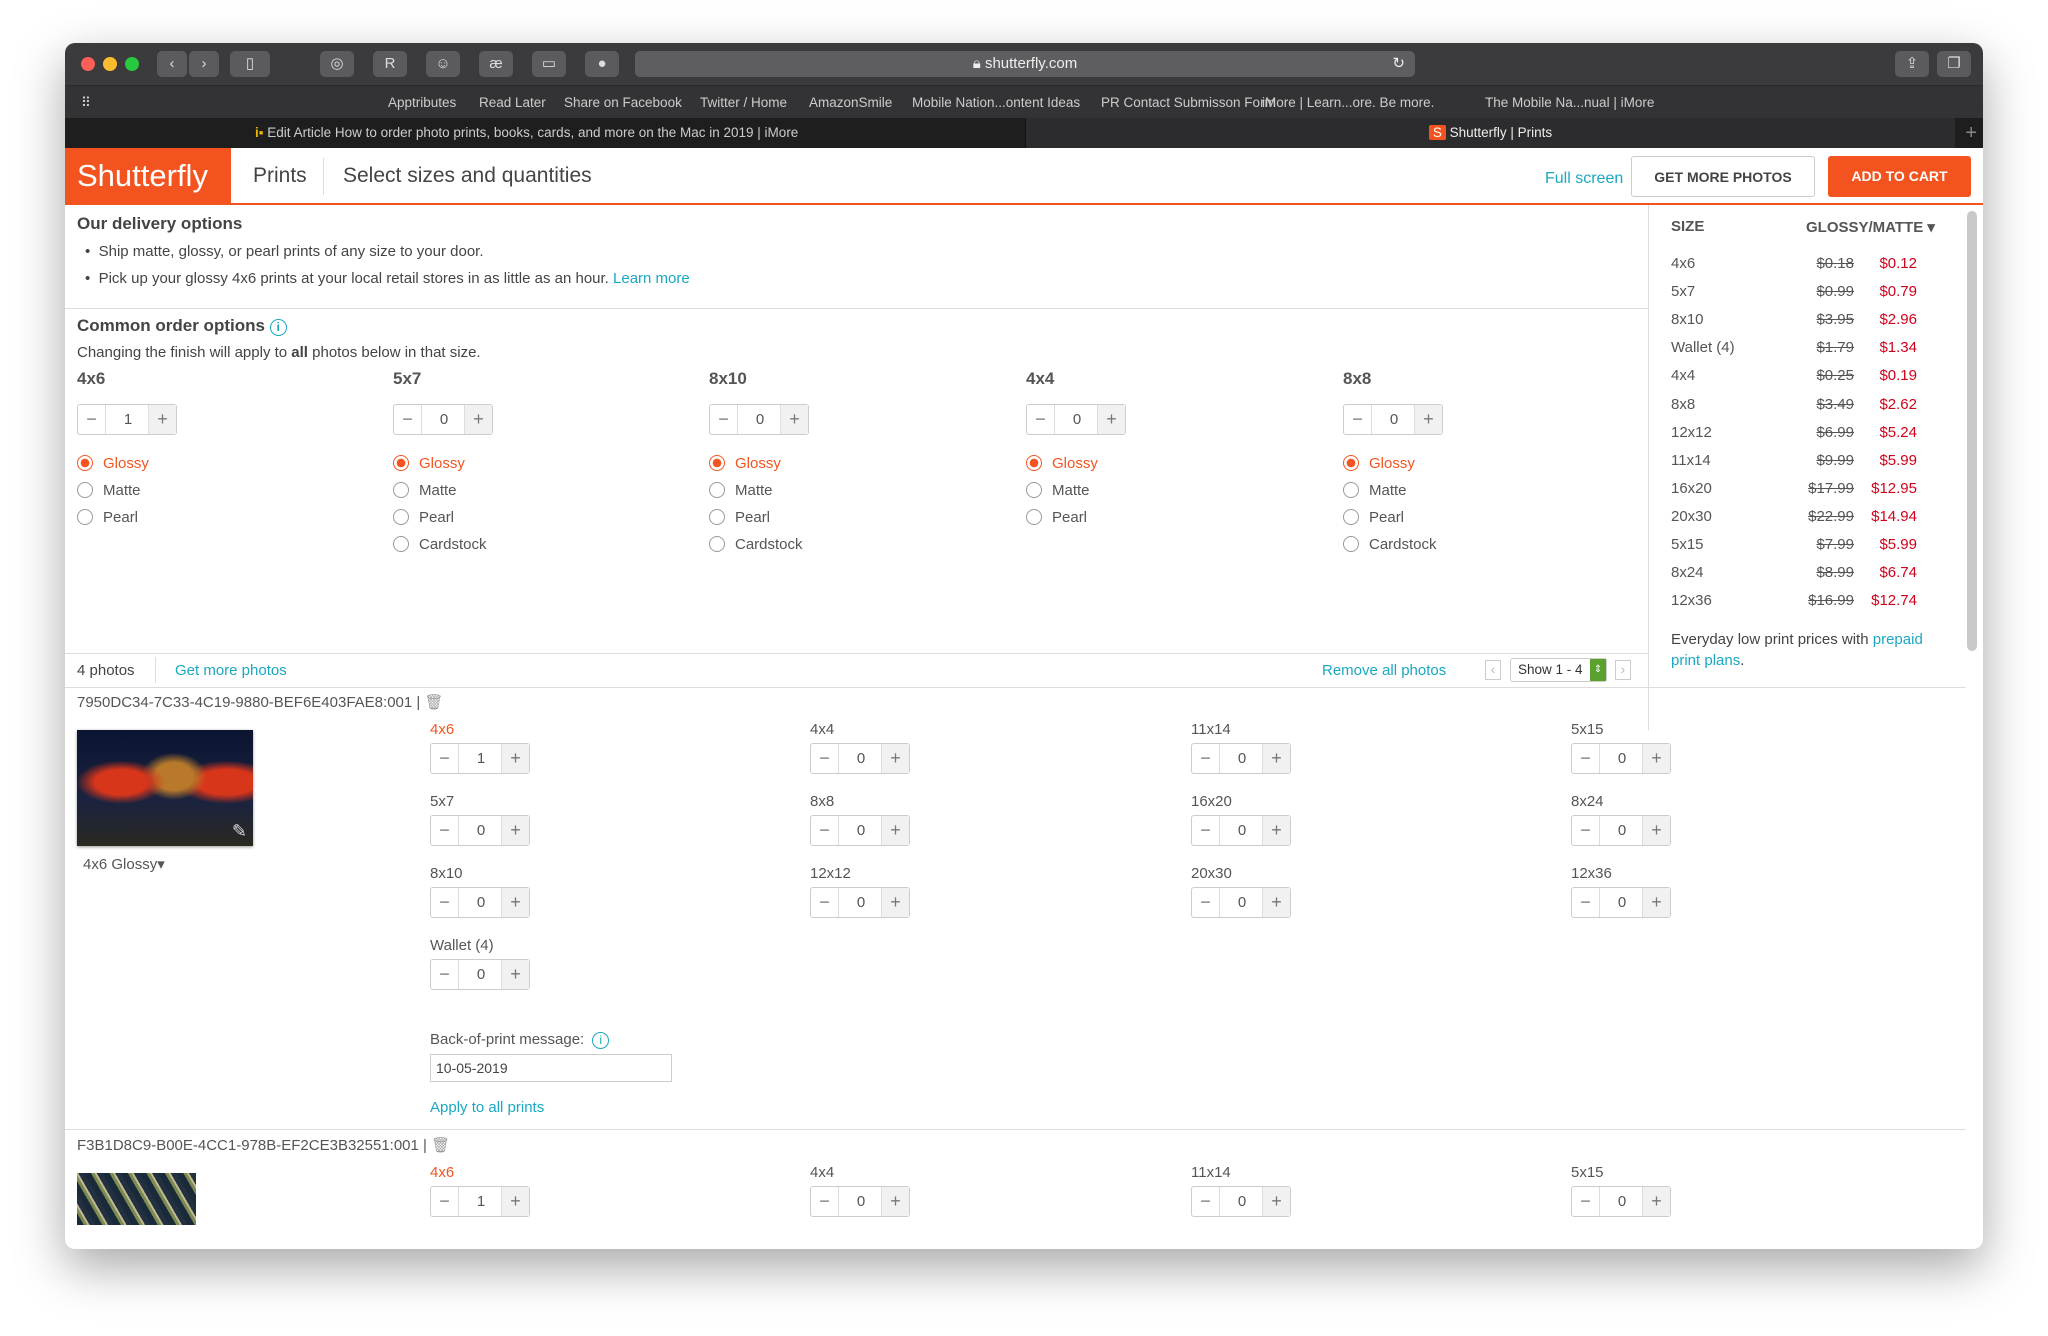 The width and height of the screenshot is (2048, 1336). Describe the element at coordinates (1912, 64) in the screenshot. I see `share-icon: ⇪` at that location.